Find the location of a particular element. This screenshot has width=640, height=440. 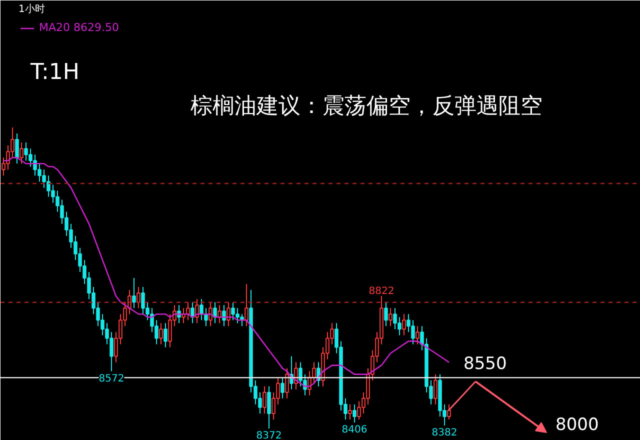

text: 8550 is located at coordinates (485, 364).